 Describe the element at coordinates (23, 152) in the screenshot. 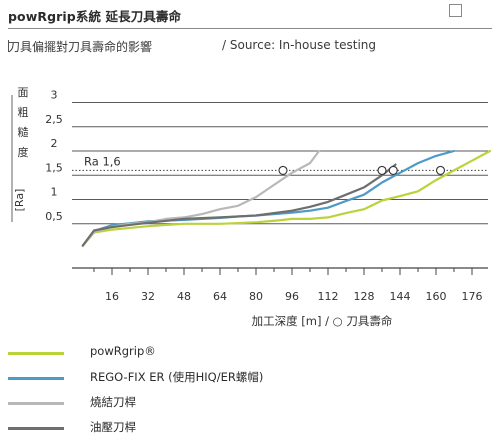

I see `y-axis-label-char: 度` at that location.